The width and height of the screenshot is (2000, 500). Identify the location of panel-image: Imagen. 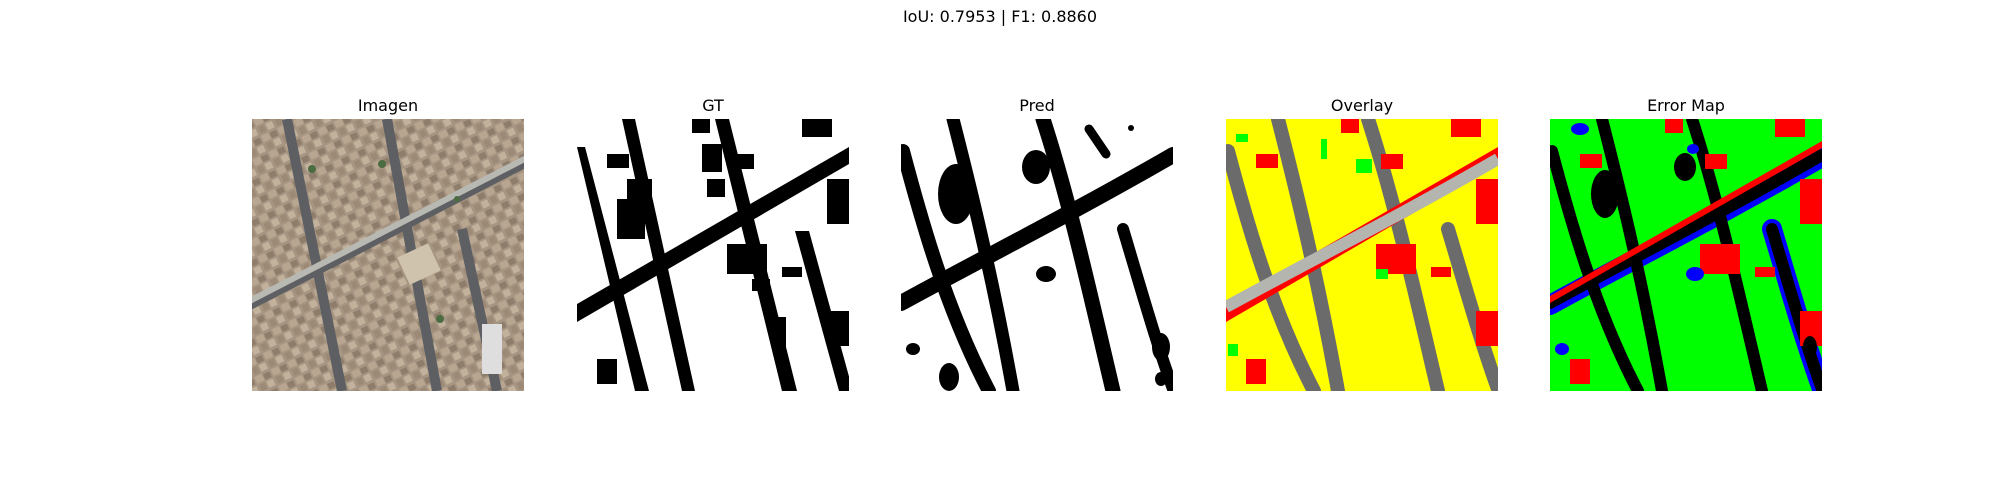
(388, 243).